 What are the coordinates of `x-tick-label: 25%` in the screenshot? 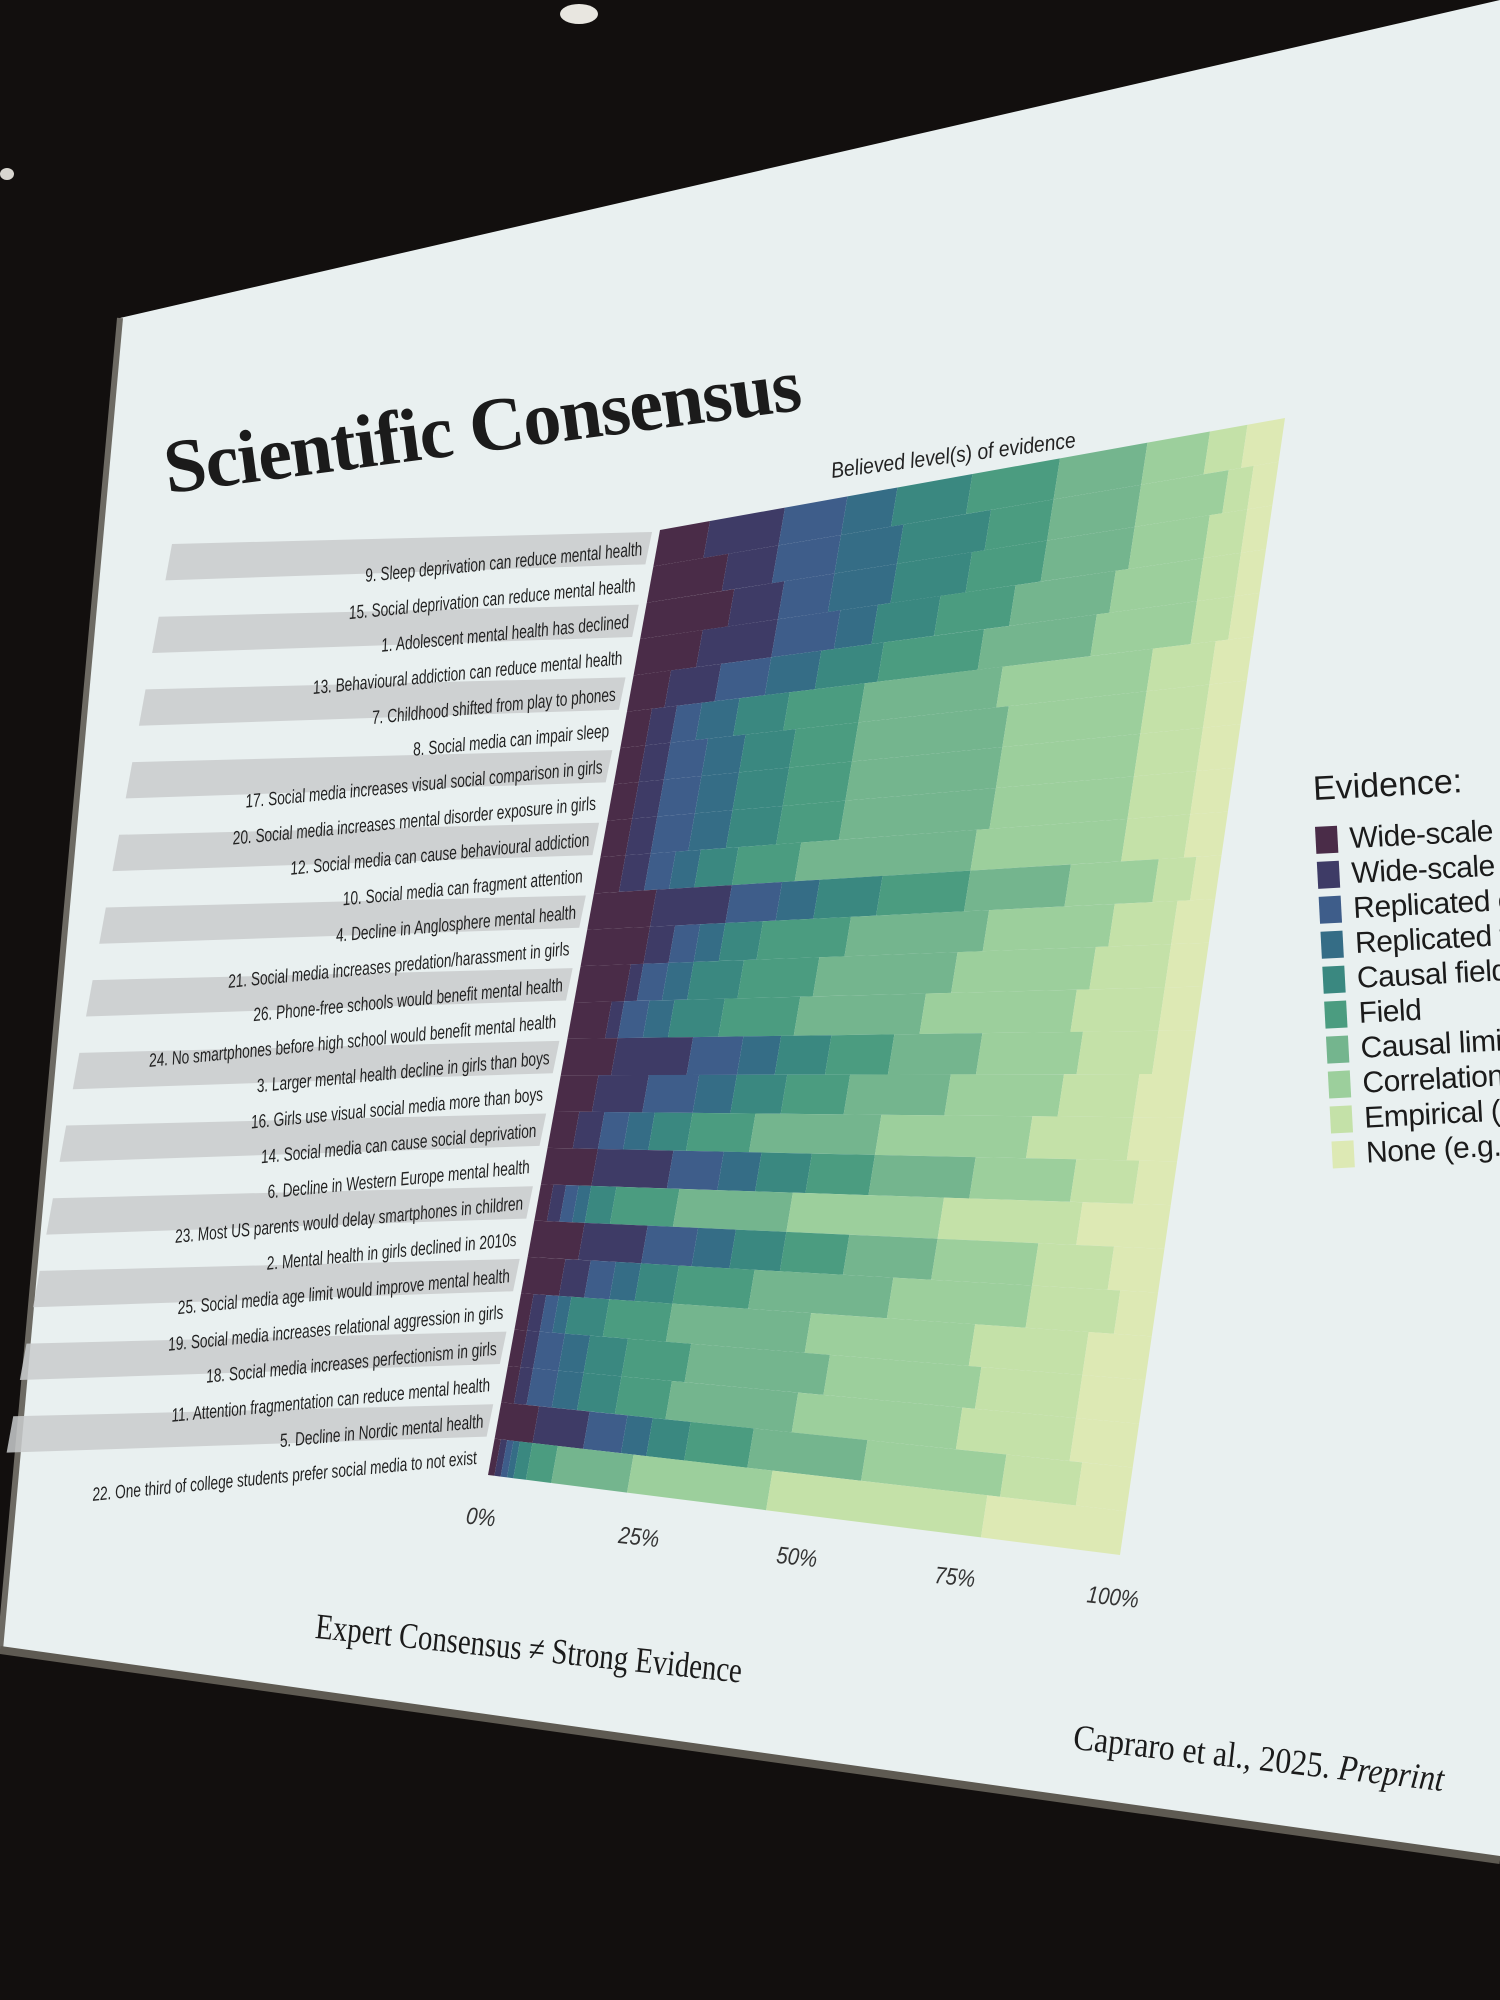 It's located at (638, 1536).